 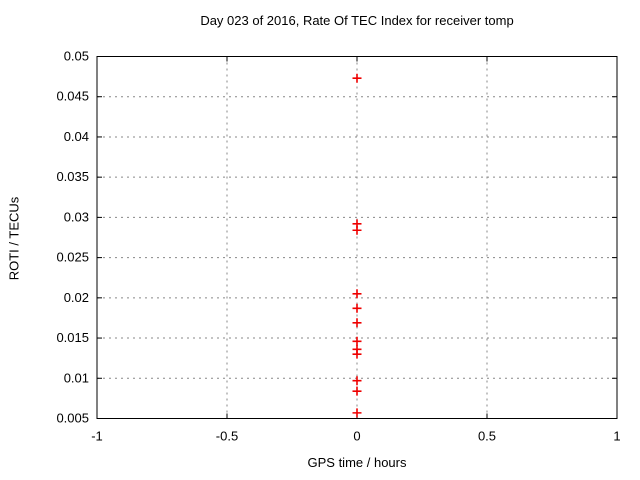 I want to click on y-tick-label: 0.03, so click(x=76, y=216).